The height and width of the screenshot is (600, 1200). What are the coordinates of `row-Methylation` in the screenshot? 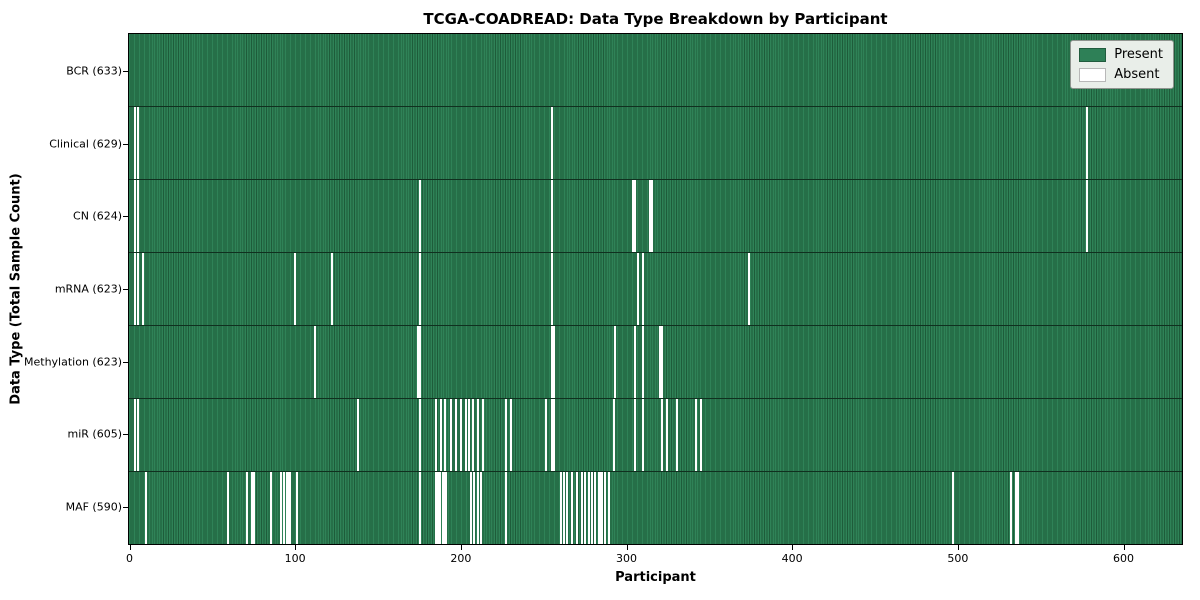 It's located at (655, 362).